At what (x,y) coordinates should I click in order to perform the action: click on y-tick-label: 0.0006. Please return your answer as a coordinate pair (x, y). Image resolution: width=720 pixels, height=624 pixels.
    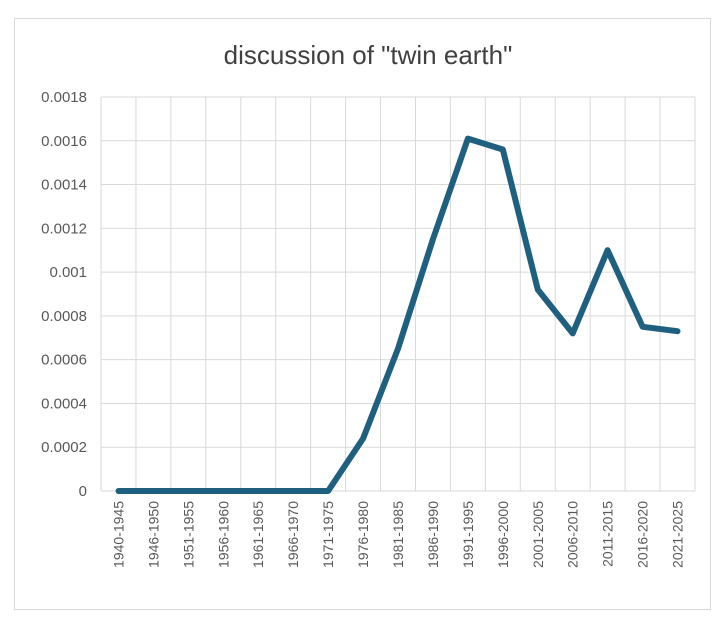
    Looking at the image, I should click on (64, 360).